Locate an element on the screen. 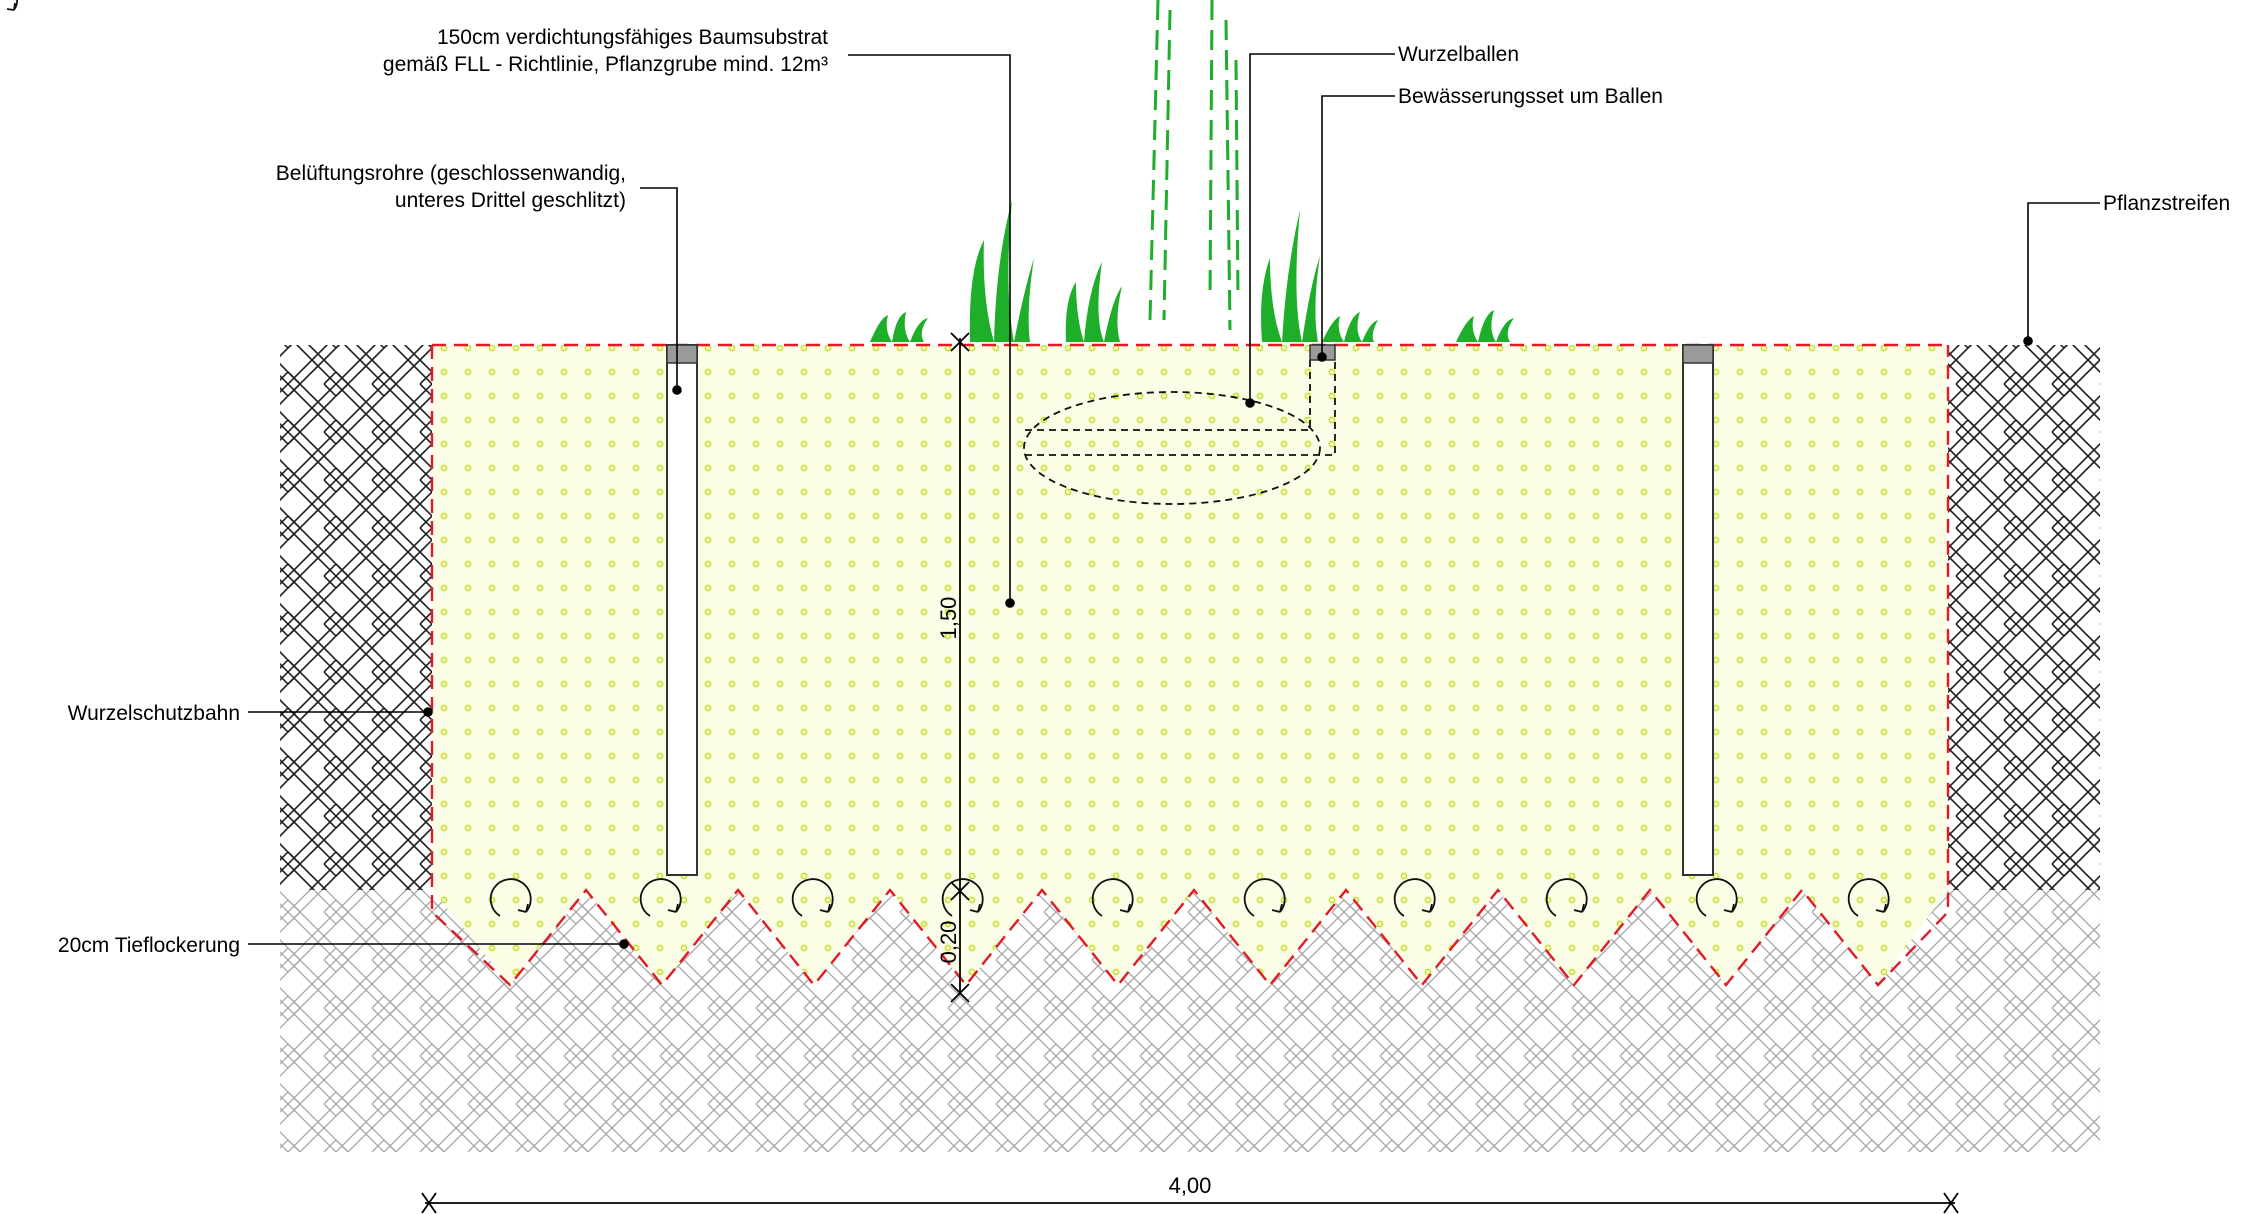 This screenshot has height=1214, width=2259. soil-right is located at coordinates (2024, 617).